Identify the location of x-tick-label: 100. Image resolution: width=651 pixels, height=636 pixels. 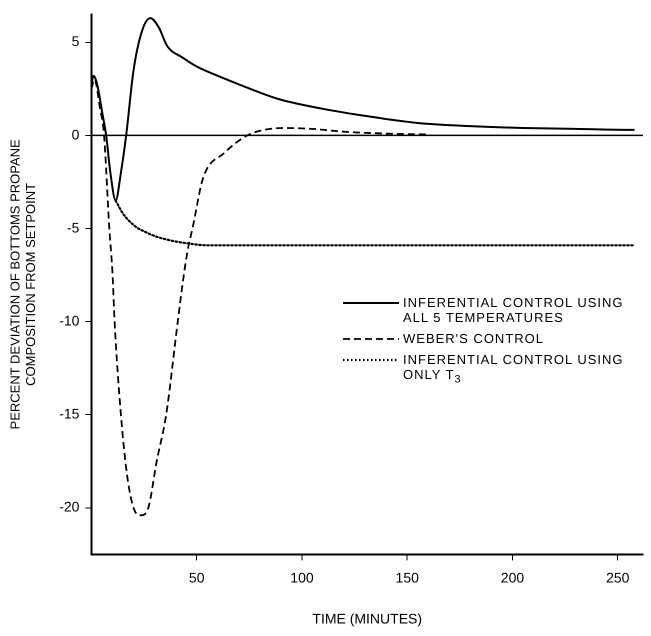
(302, 578).